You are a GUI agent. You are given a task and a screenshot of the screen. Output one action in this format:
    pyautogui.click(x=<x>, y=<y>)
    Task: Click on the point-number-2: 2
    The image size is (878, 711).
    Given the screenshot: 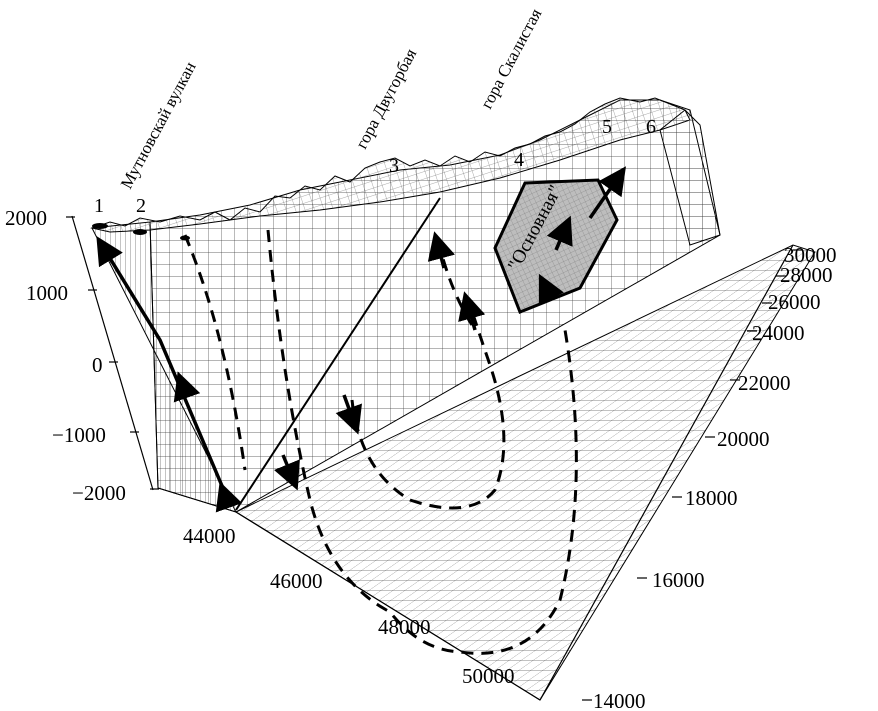 What is the action you would take?
    pyautogui.click(x=141, y=206)
    